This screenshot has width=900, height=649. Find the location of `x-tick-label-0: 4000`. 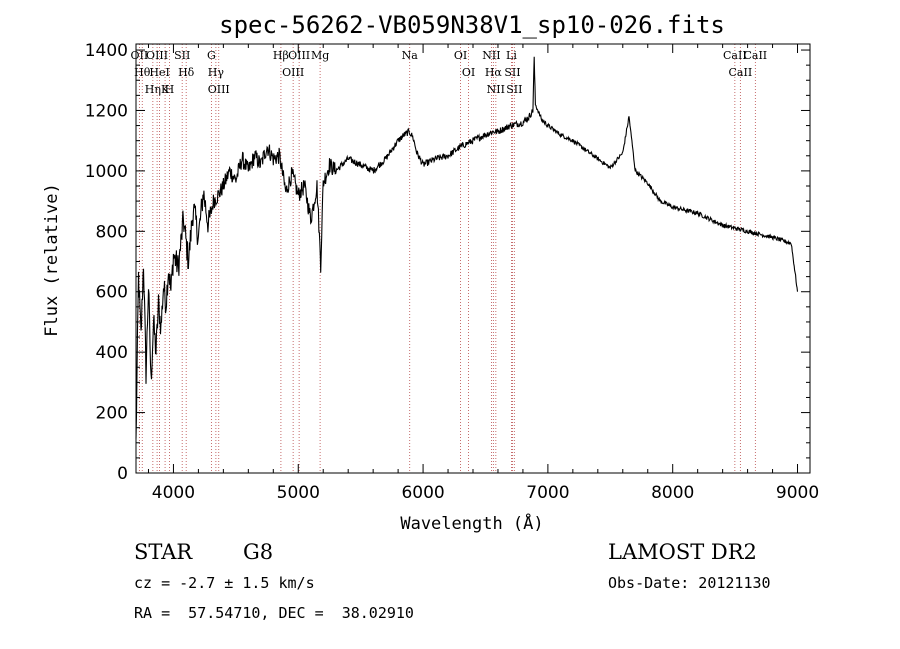

x-tick-label-0: 4000 is located at coordinates (173, 493).